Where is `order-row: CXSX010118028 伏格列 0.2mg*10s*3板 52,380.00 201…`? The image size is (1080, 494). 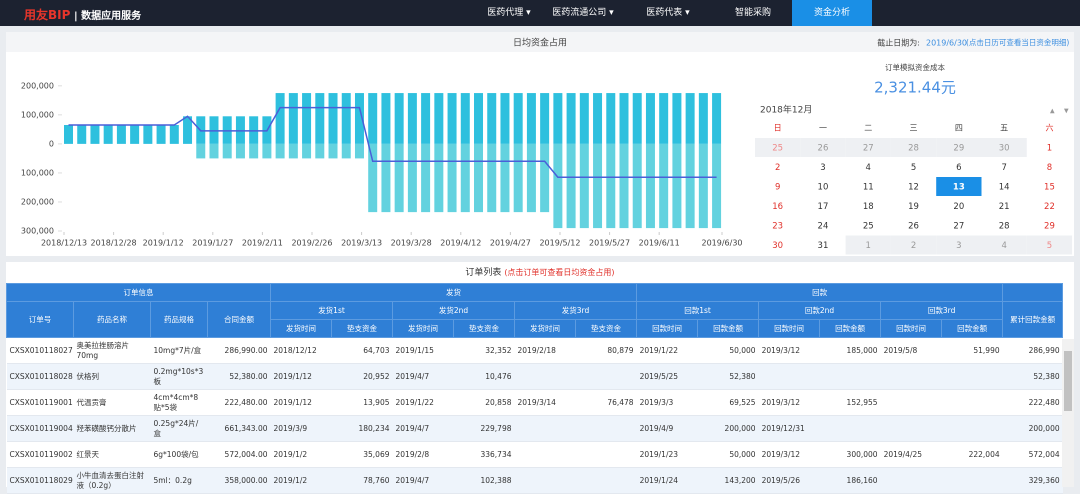
order-row: CXSX010118028 伏格列 0.2mg*10s*3板 52,380.00 201… is located at coordinates (534, 376).